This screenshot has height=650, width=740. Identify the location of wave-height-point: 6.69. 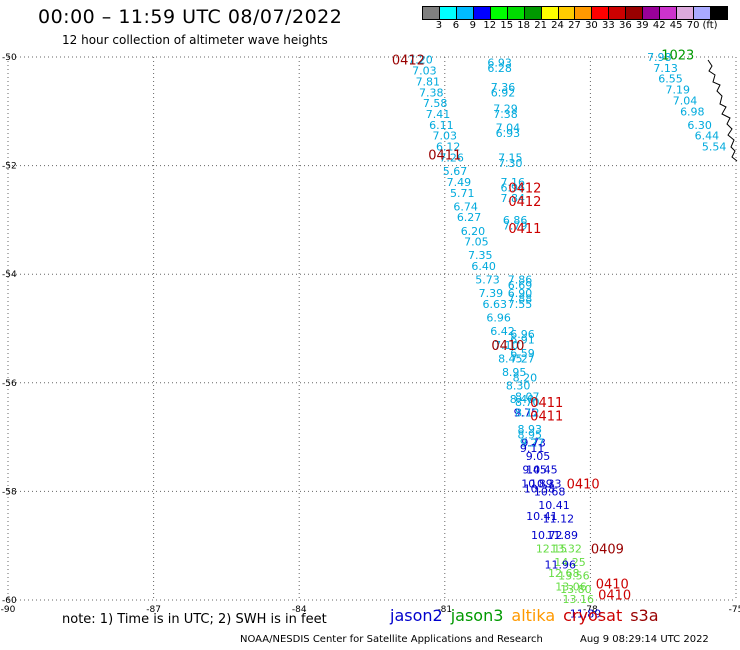
(520, 285).